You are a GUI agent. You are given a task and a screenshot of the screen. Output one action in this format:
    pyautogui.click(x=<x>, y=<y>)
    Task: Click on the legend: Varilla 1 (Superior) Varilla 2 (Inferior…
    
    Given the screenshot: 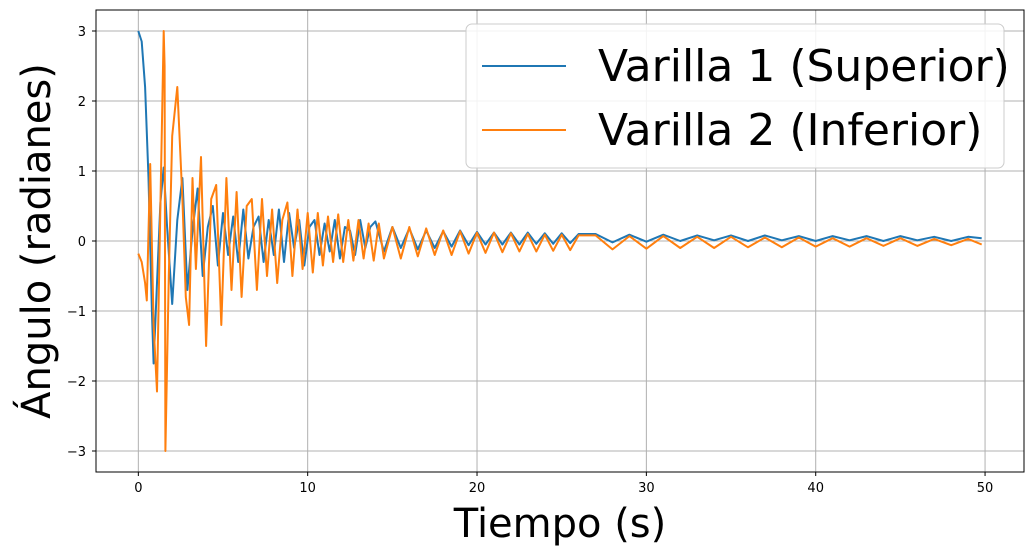 What is the action you would take?
    pyautogui.click(x=737, y=96)
    